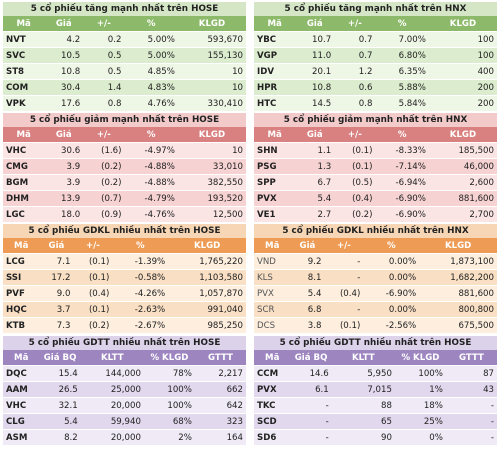 The height and width of the screenshot is (450, 500). What do you see at coordinates (462, 135) in the screenshot?
I see `col-header-volume: KLGD` at bounding box center [462, 135].